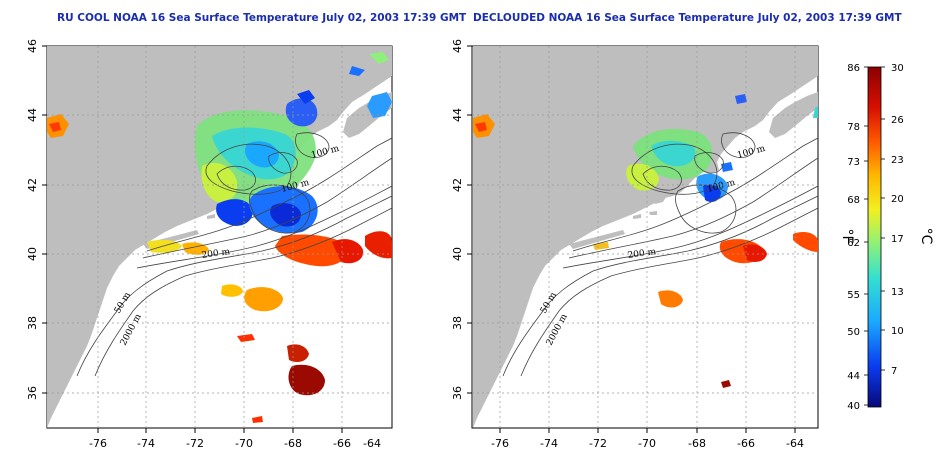 Image resolution: width=950 pixels, height=475 pixels. I want to click on lat-tick-right-42: 42, so click(457, 185).